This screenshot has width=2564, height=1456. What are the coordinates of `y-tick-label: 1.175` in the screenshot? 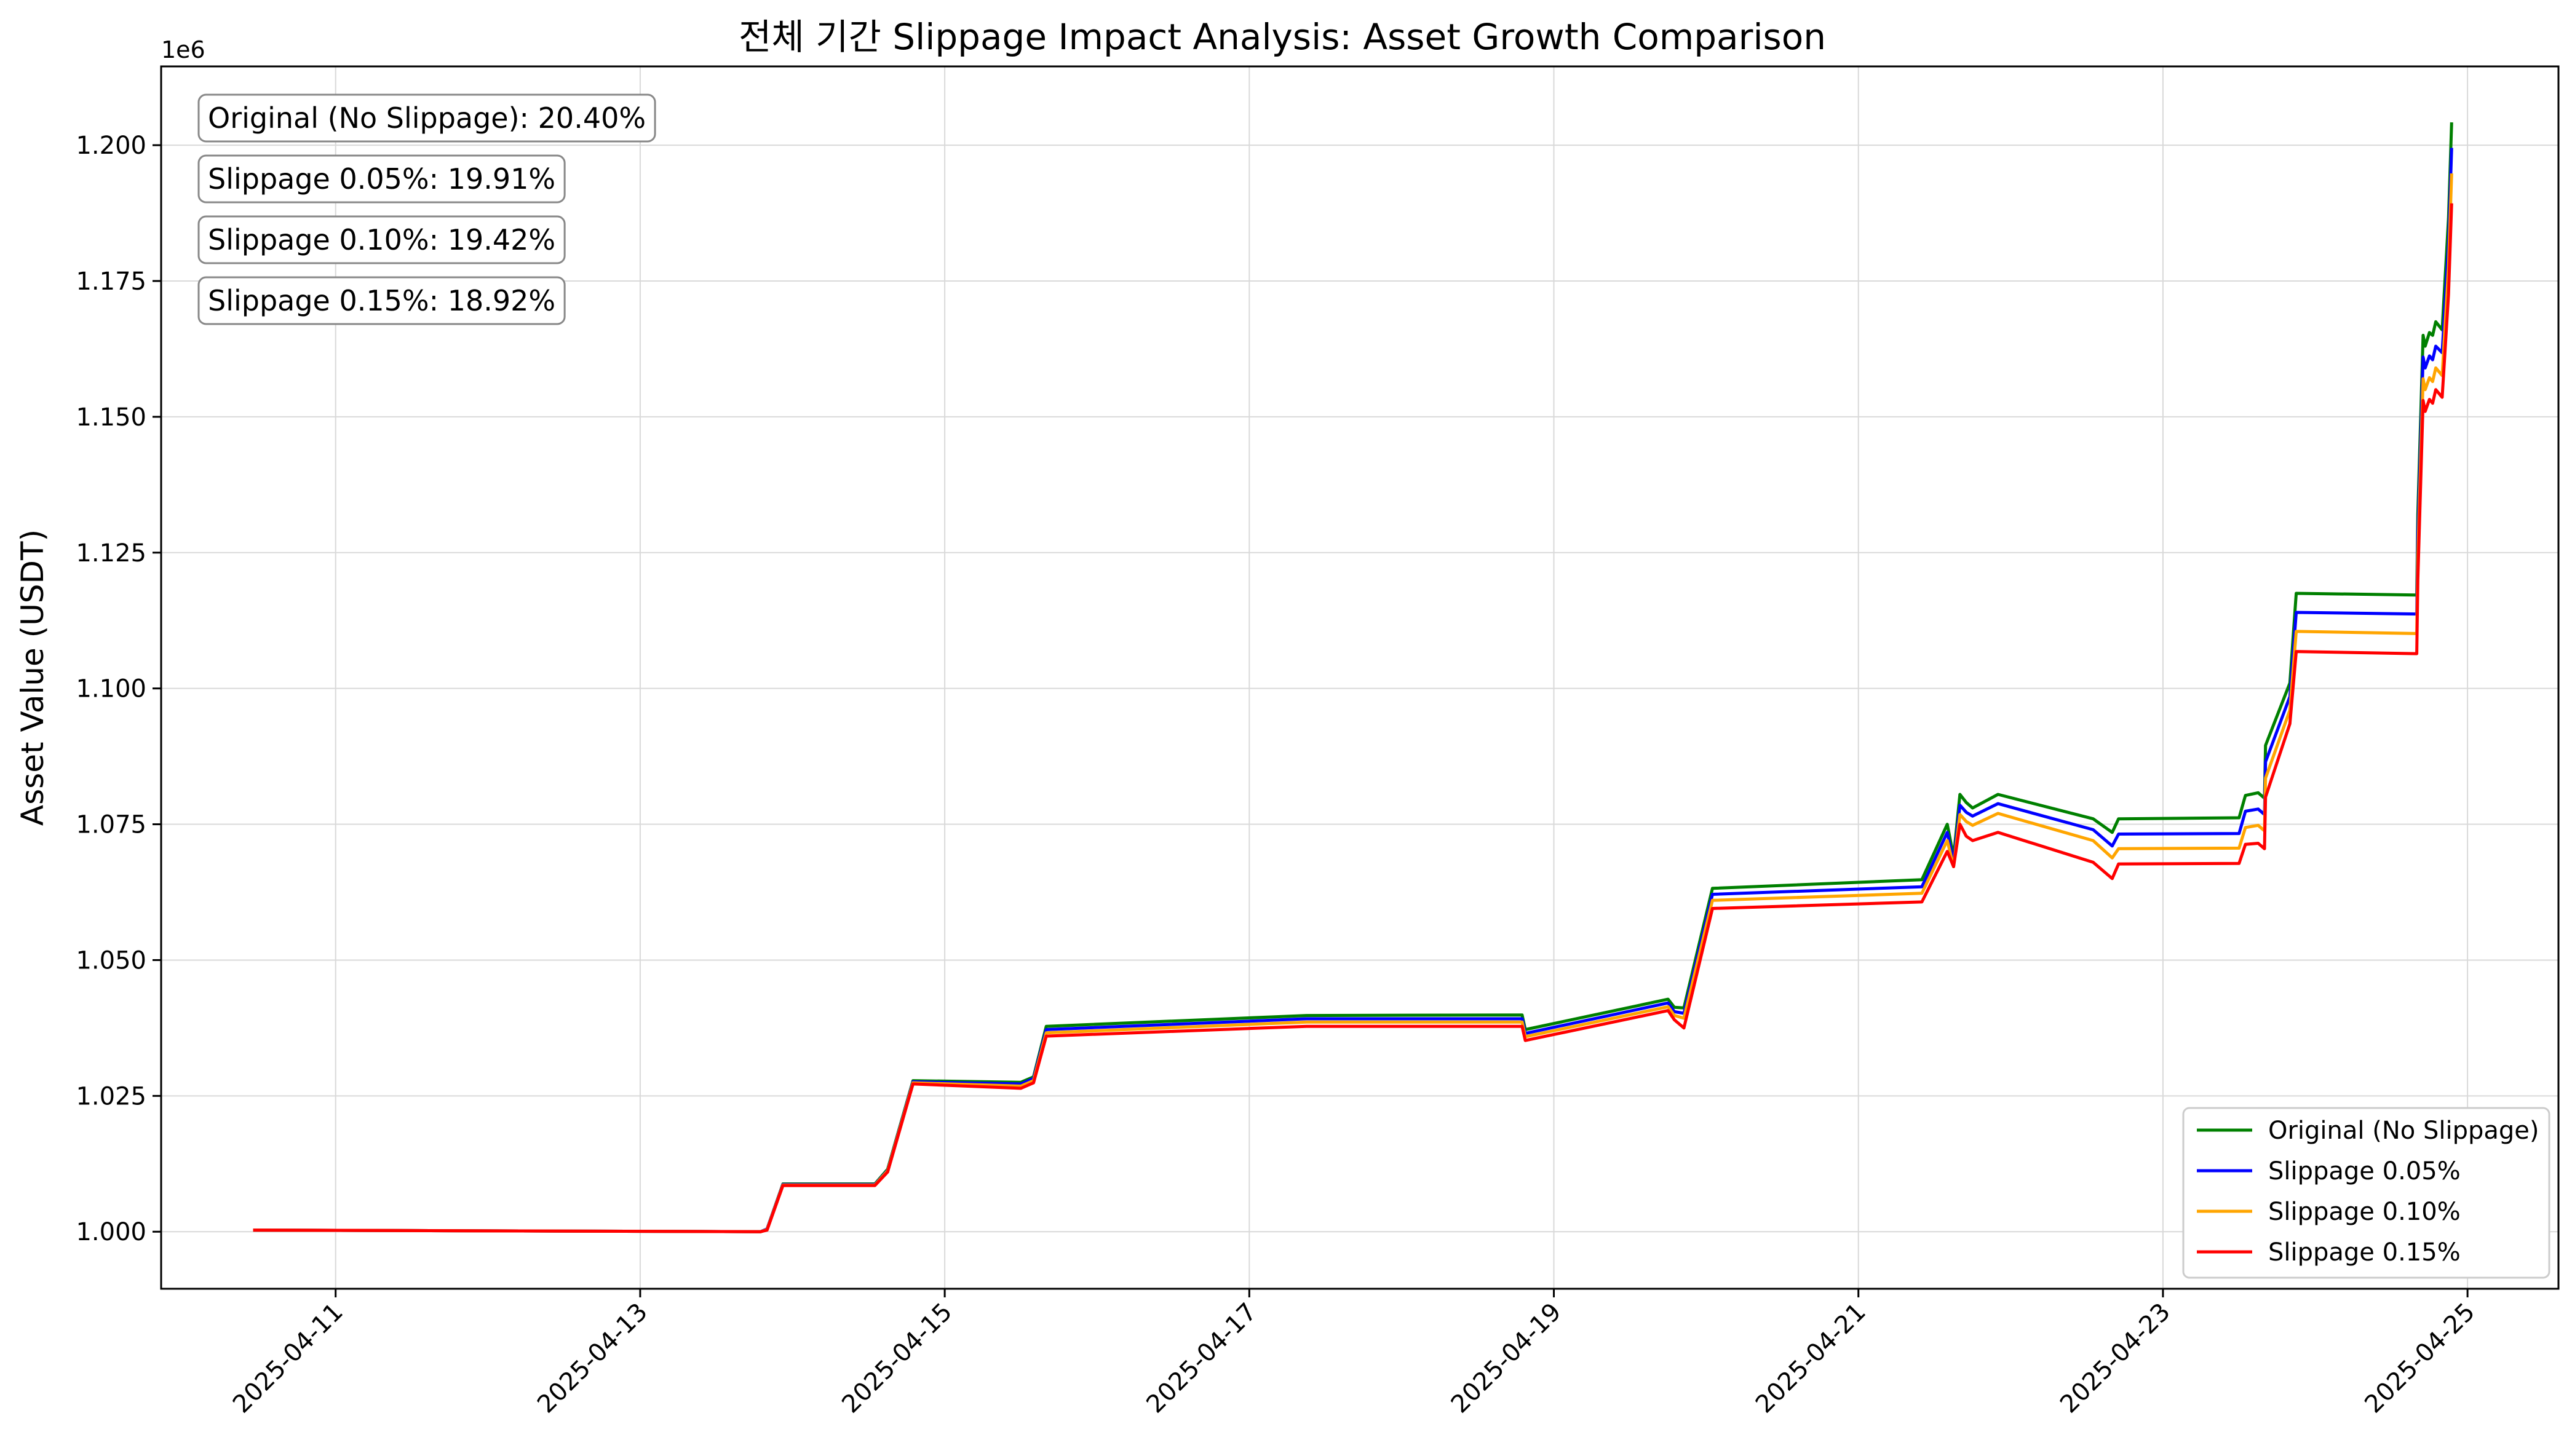 It's located at (111, 281).